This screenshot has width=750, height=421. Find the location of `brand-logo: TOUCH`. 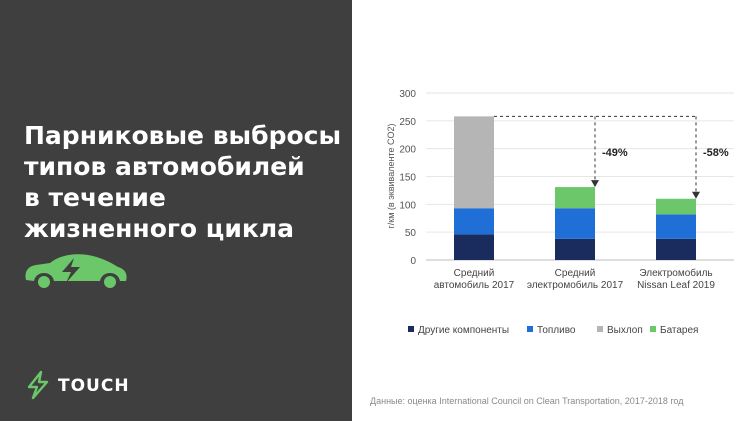

brand-logo: TOUCH is located at coordinates (76, 387).